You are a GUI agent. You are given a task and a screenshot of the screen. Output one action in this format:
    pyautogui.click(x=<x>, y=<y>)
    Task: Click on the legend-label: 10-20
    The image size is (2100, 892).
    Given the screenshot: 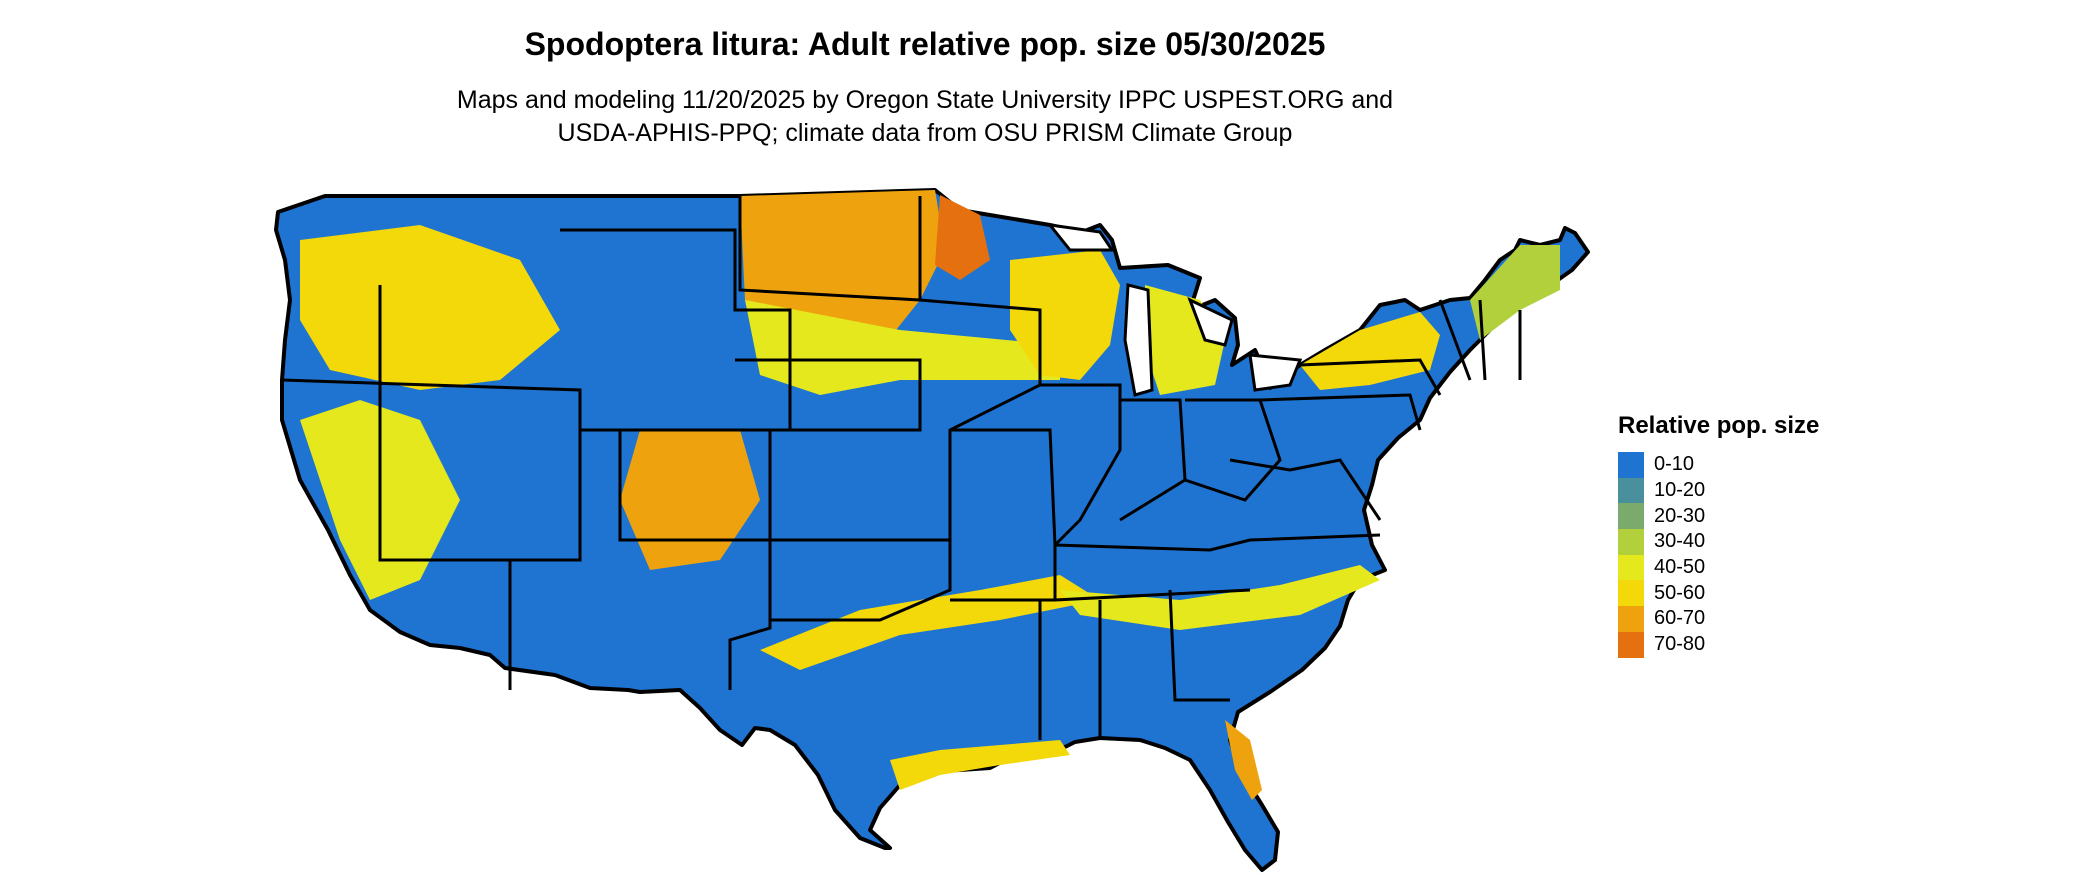 What is the action you would take?
    pyautogui.click(x=1680, y=490)
    